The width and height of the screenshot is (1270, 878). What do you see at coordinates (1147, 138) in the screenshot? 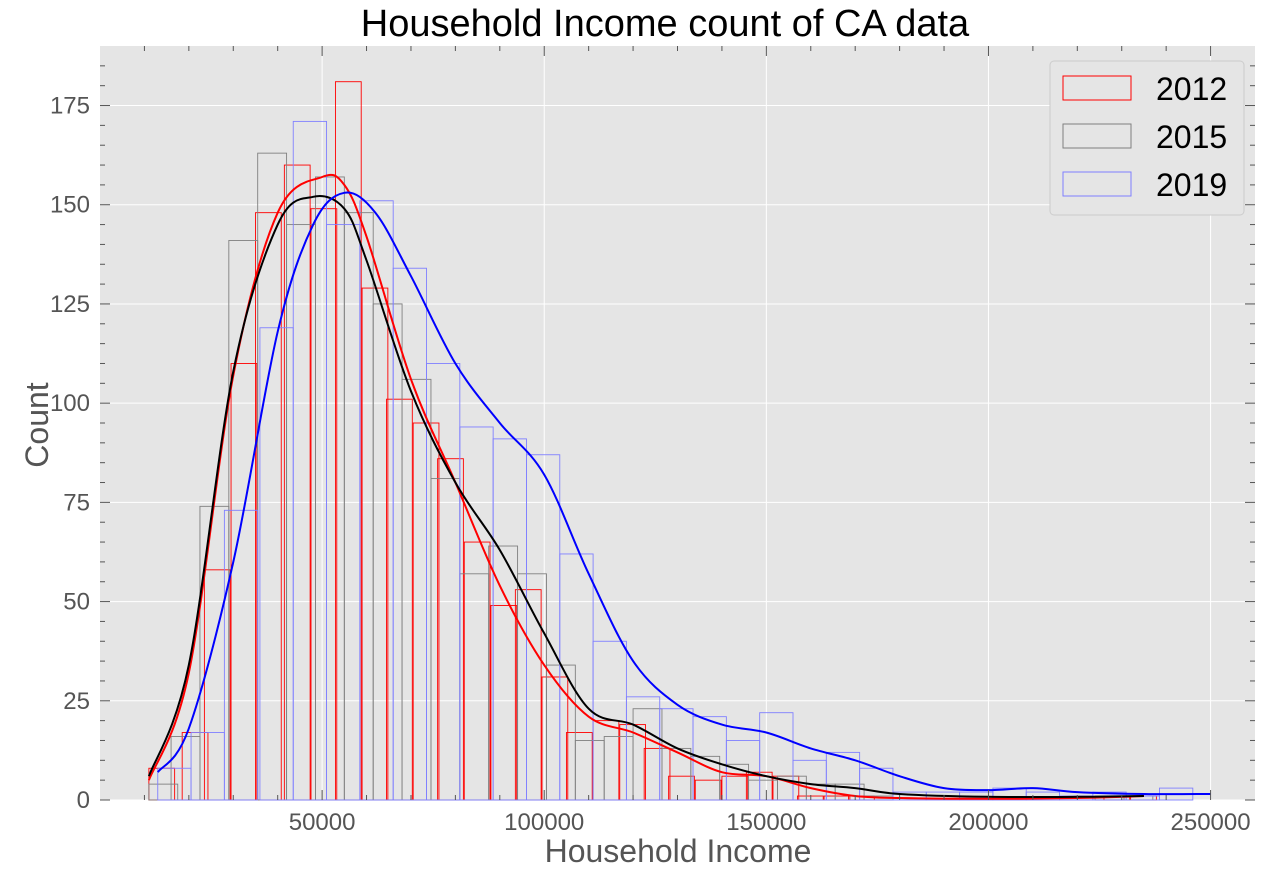
I see `legend: 2012 2015 2019` at bounding box center [1147, 138].